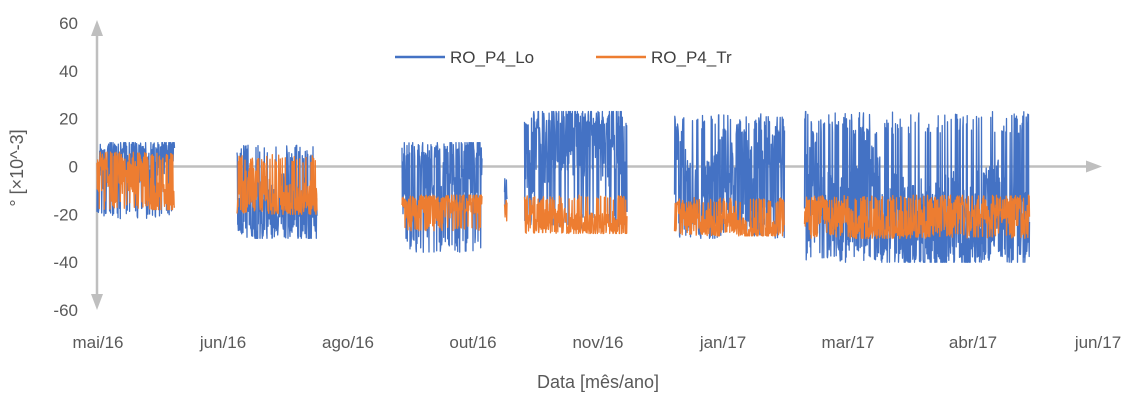  I want to click on x-tick-label: jun/17, so click(1097, 342).